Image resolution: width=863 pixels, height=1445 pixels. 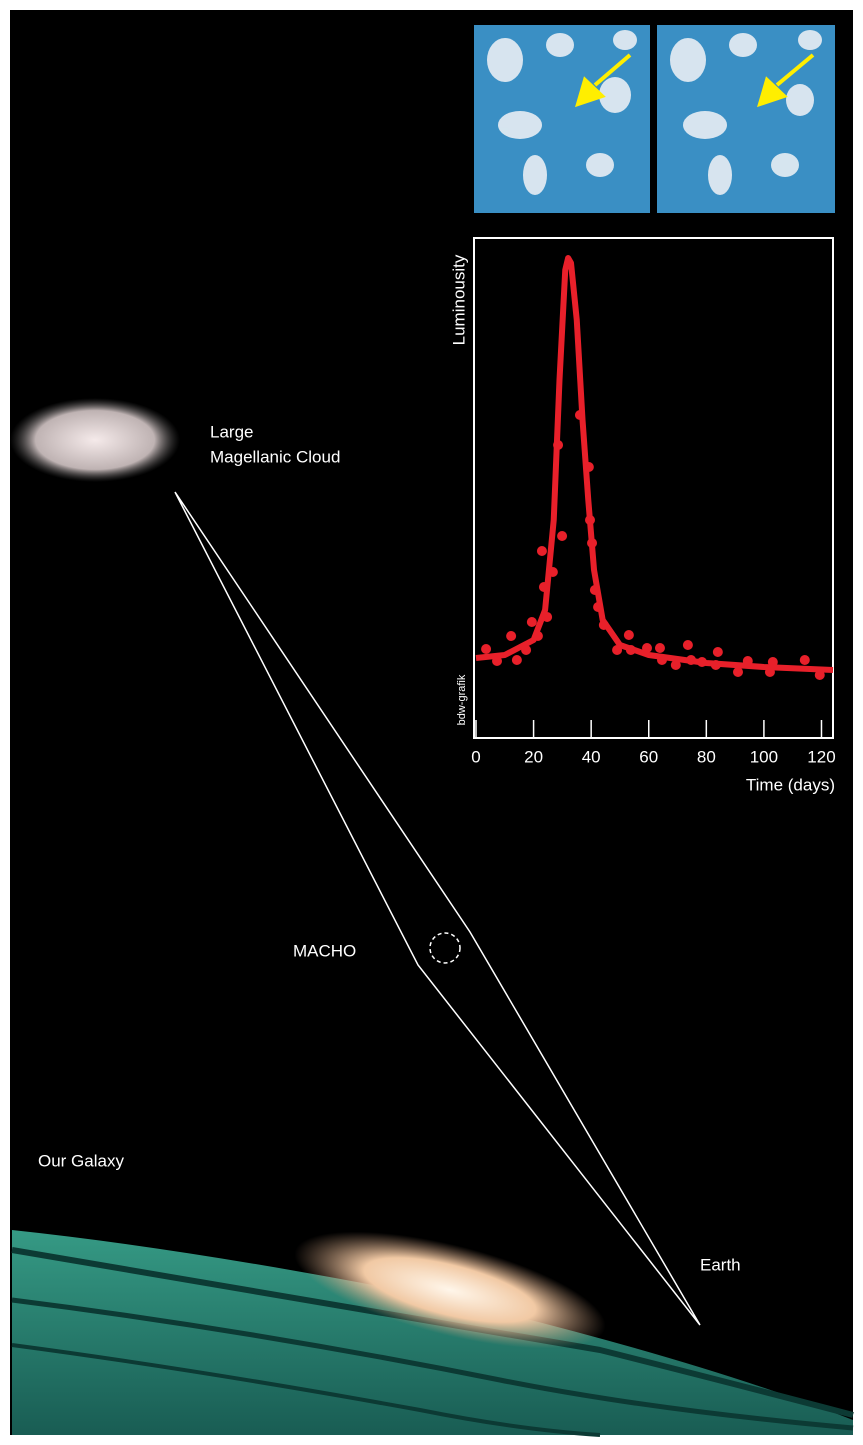 I want to click on plot-frame, so click(x=653, y=488).